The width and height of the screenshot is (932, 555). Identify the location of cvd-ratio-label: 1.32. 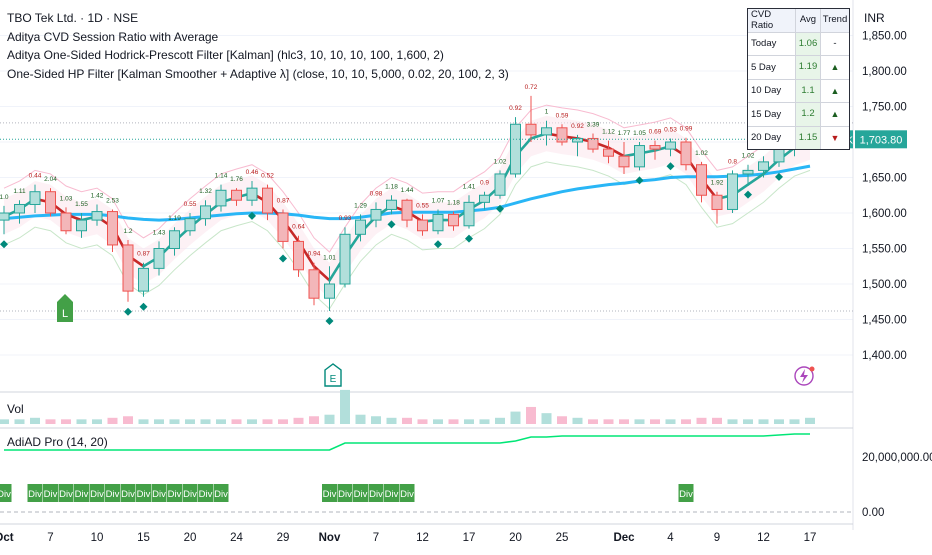
(205, 191).